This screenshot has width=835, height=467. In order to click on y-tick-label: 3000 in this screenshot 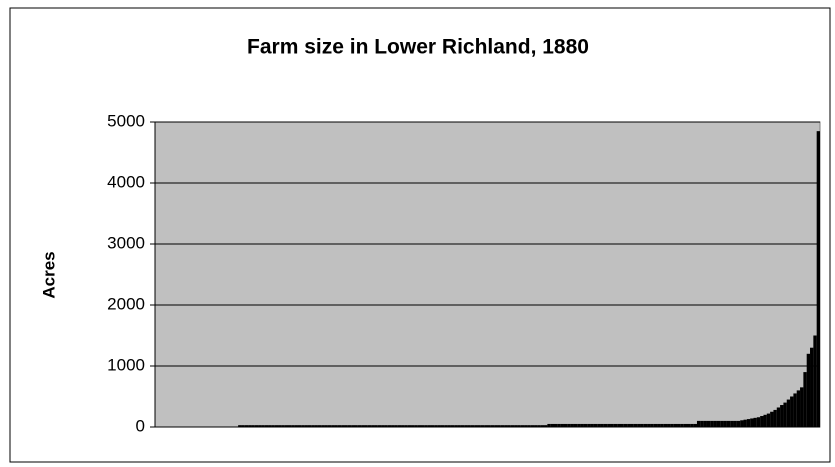, I will do `click(126, 242)`.